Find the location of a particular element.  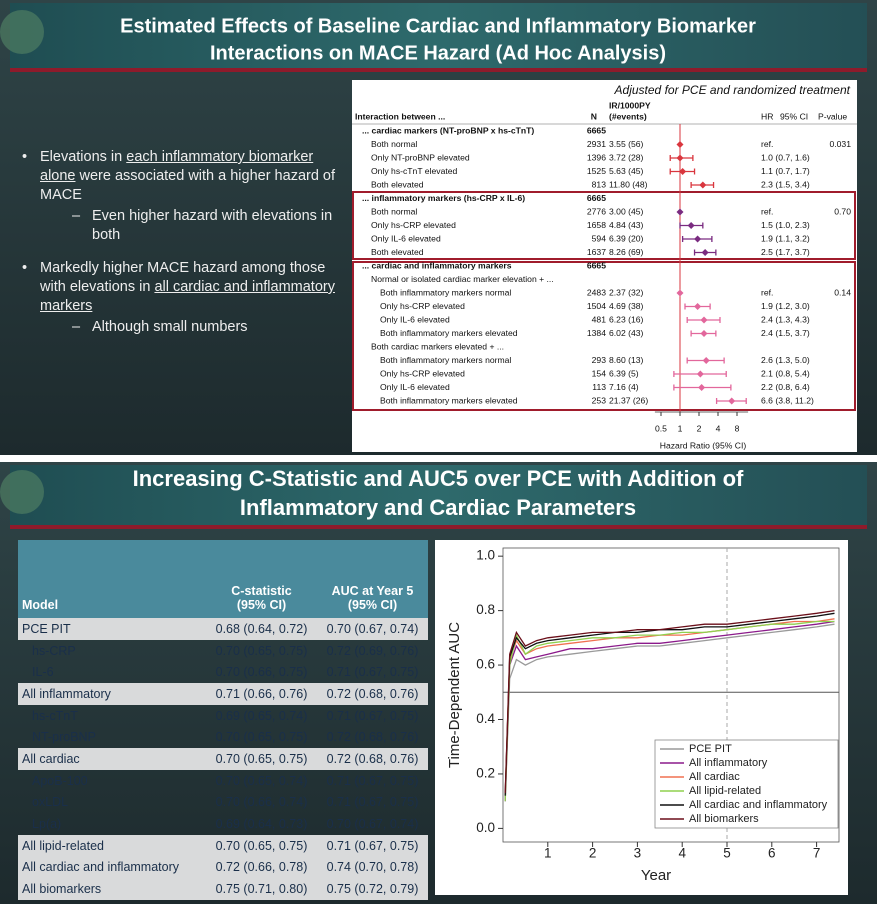

auc-cell: 0.74 (0.70, 0.78) is located at coordinates (372, 867).